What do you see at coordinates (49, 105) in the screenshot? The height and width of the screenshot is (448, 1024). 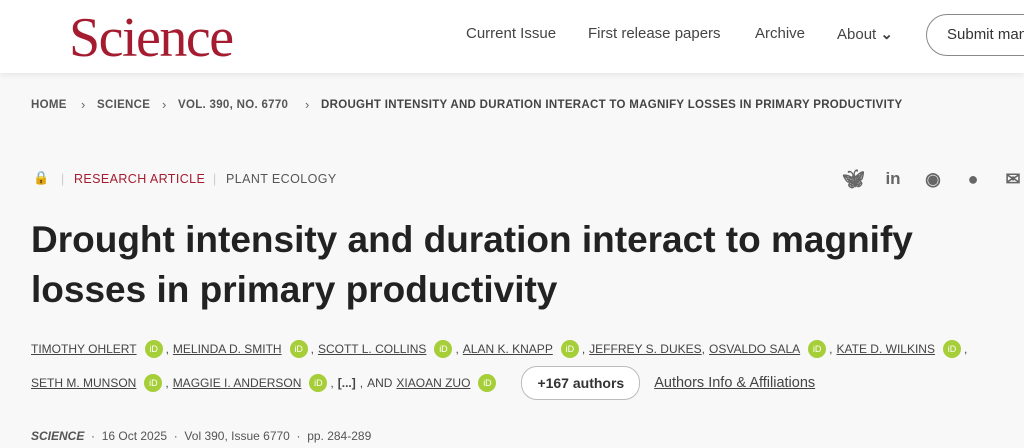 I see `breadcrumb-home: HOME` at bounding box center [49, 105].